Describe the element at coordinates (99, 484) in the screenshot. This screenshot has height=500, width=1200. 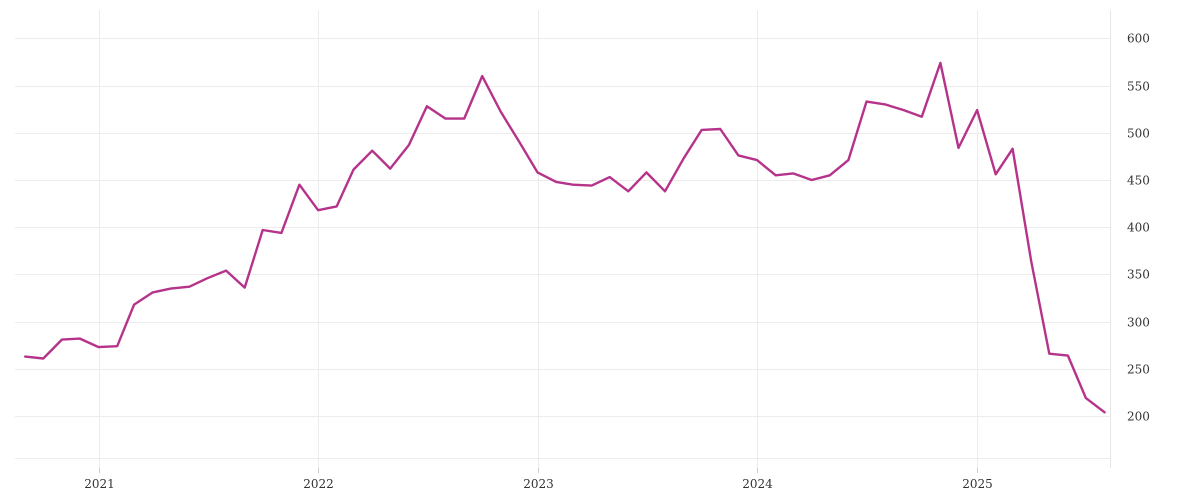
I see `x-tick-label: 2021` at that location.